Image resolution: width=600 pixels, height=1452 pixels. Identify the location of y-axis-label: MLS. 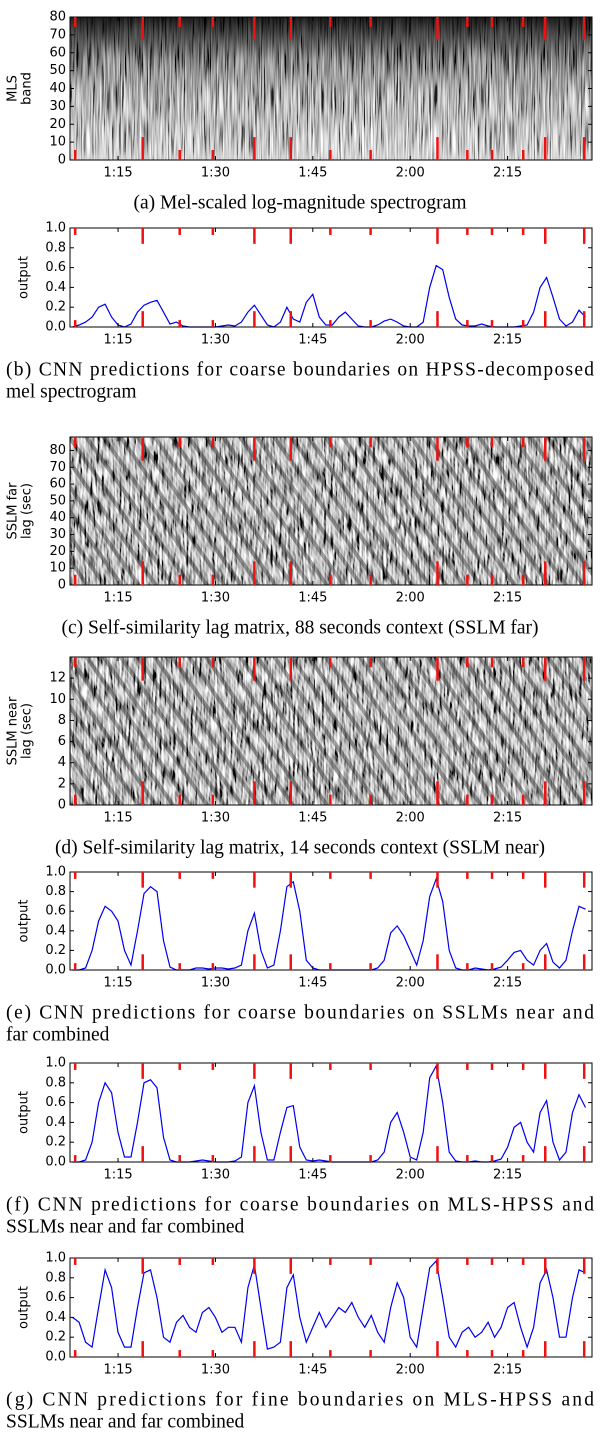
(13, 88).